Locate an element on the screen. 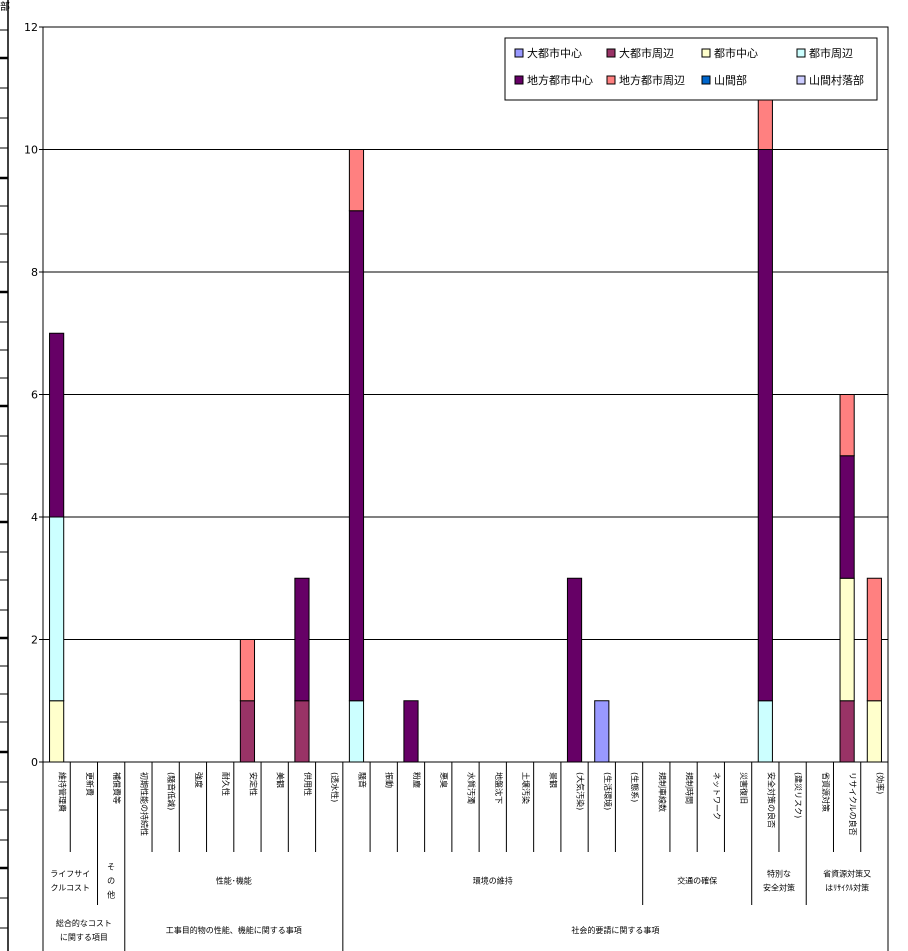 The image size is (908, 951). group-label-level1: 性能･機能 is located at coordinates (234, 881).